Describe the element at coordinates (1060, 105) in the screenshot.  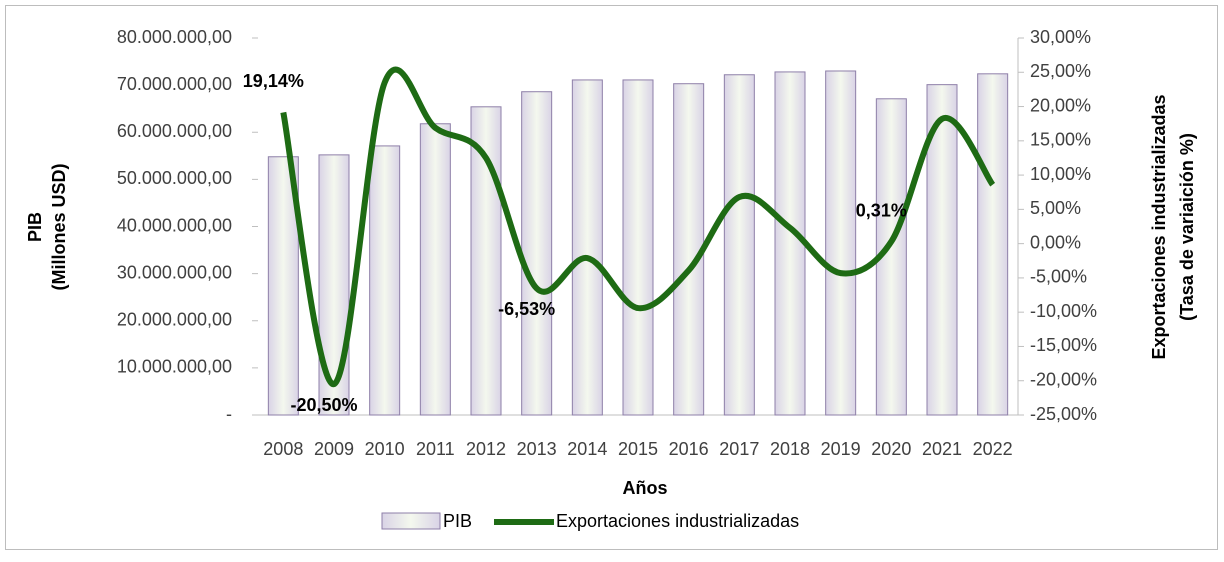
I see `y2-tick-label: 20,00%` at that location.